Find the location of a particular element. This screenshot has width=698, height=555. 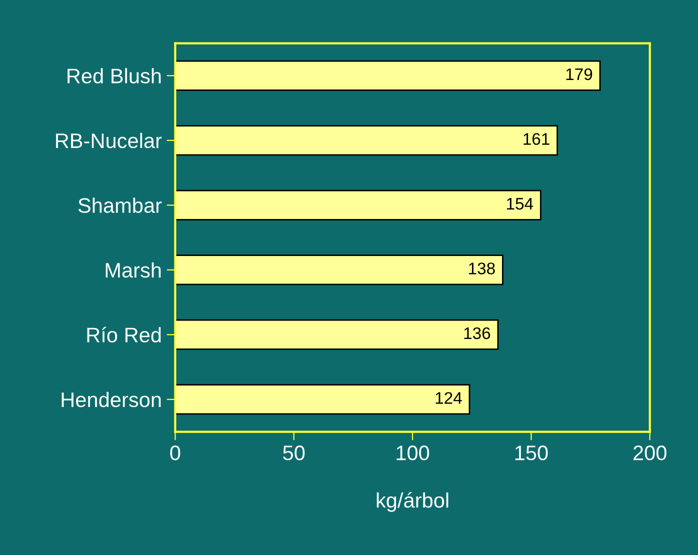

y-tick-label: RB-Nucelar is located at coordinates (109, 140).